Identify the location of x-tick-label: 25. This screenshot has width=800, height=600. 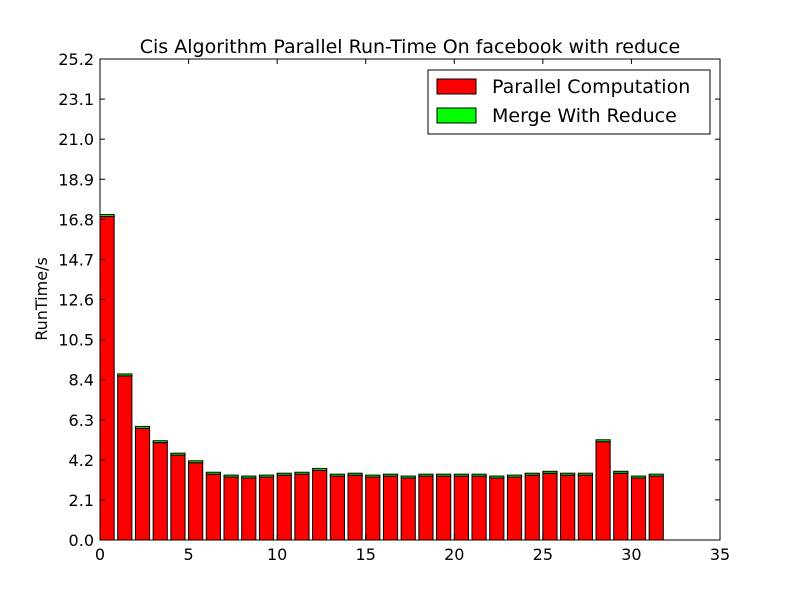
(543, 554).